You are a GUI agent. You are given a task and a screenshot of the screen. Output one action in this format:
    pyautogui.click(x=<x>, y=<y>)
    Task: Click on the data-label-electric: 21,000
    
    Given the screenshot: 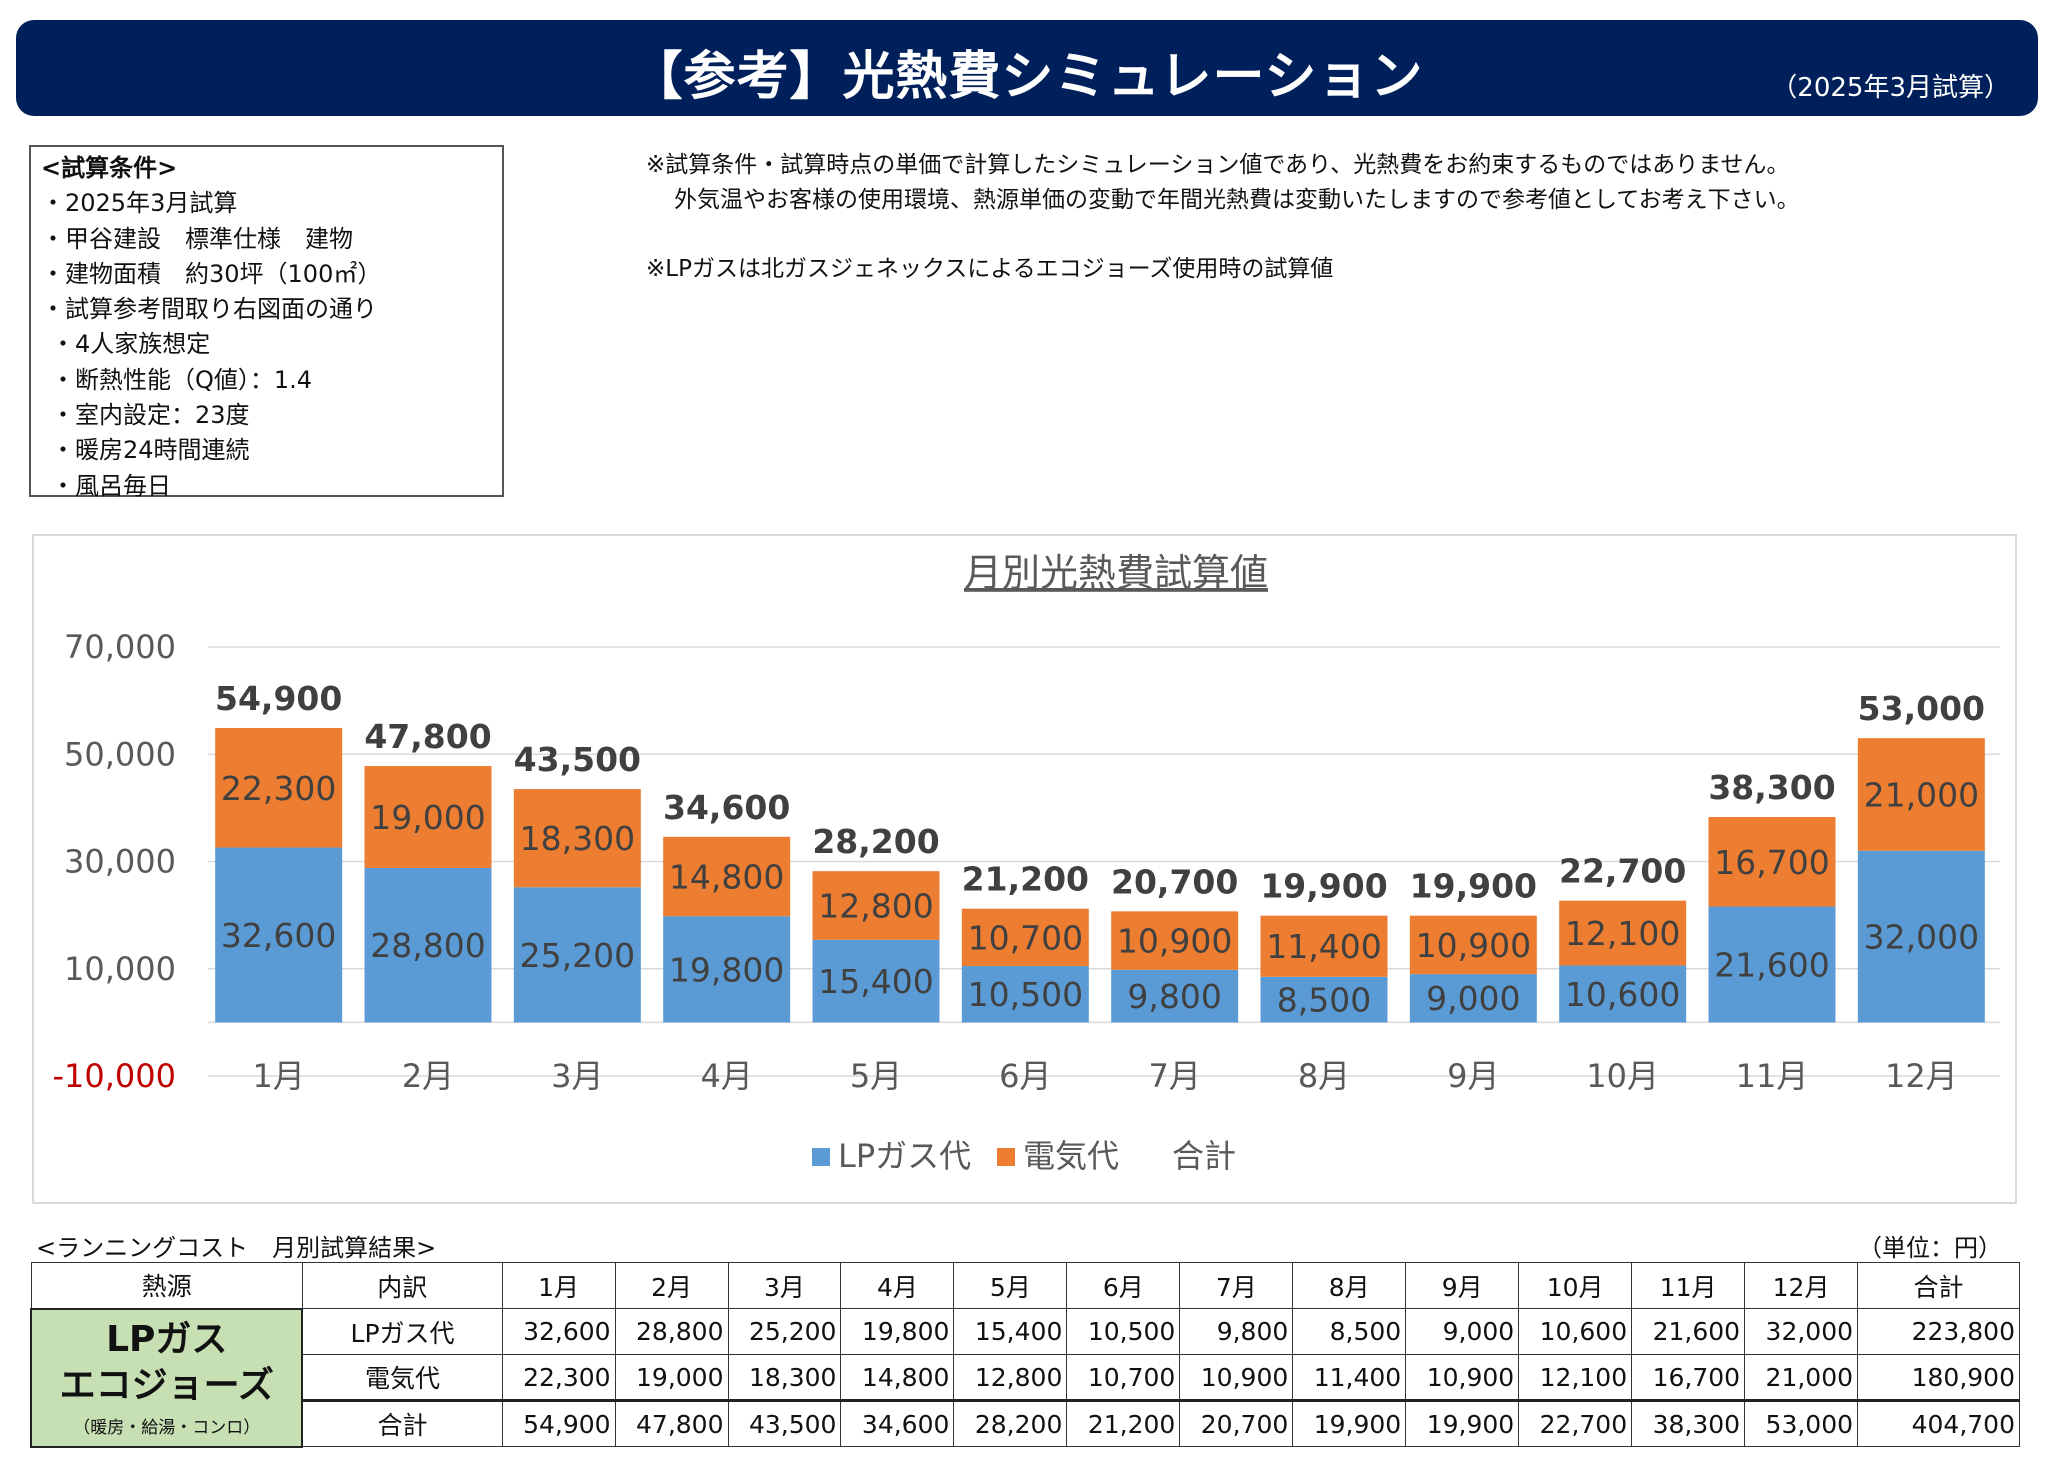 What is the action you would take?
    pyautogui.click(x=1921, y=794)
    